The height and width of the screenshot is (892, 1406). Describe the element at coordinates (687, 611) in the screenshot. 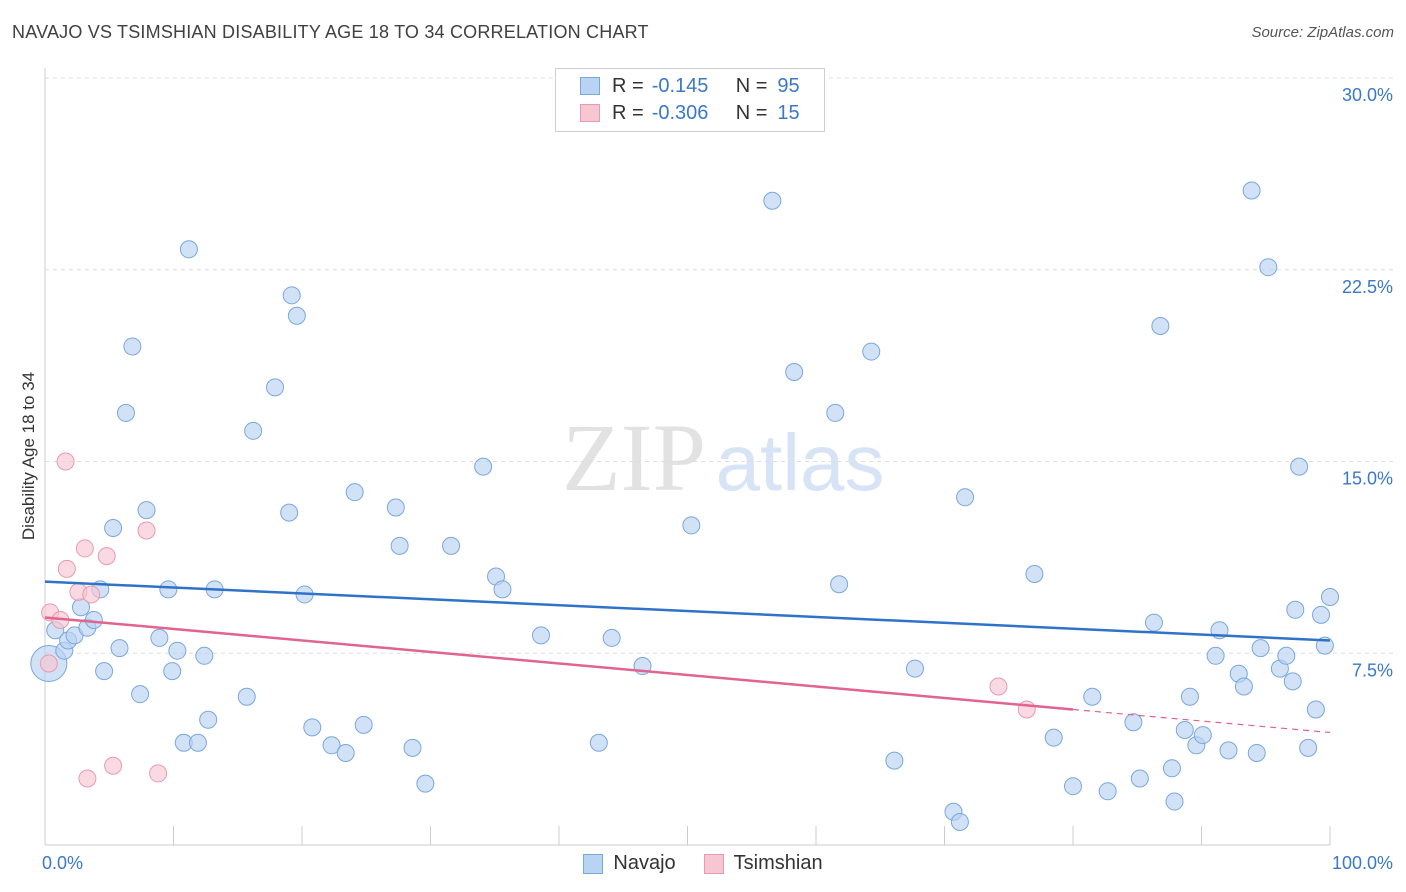

I see `navajo-trend-line` at that location.